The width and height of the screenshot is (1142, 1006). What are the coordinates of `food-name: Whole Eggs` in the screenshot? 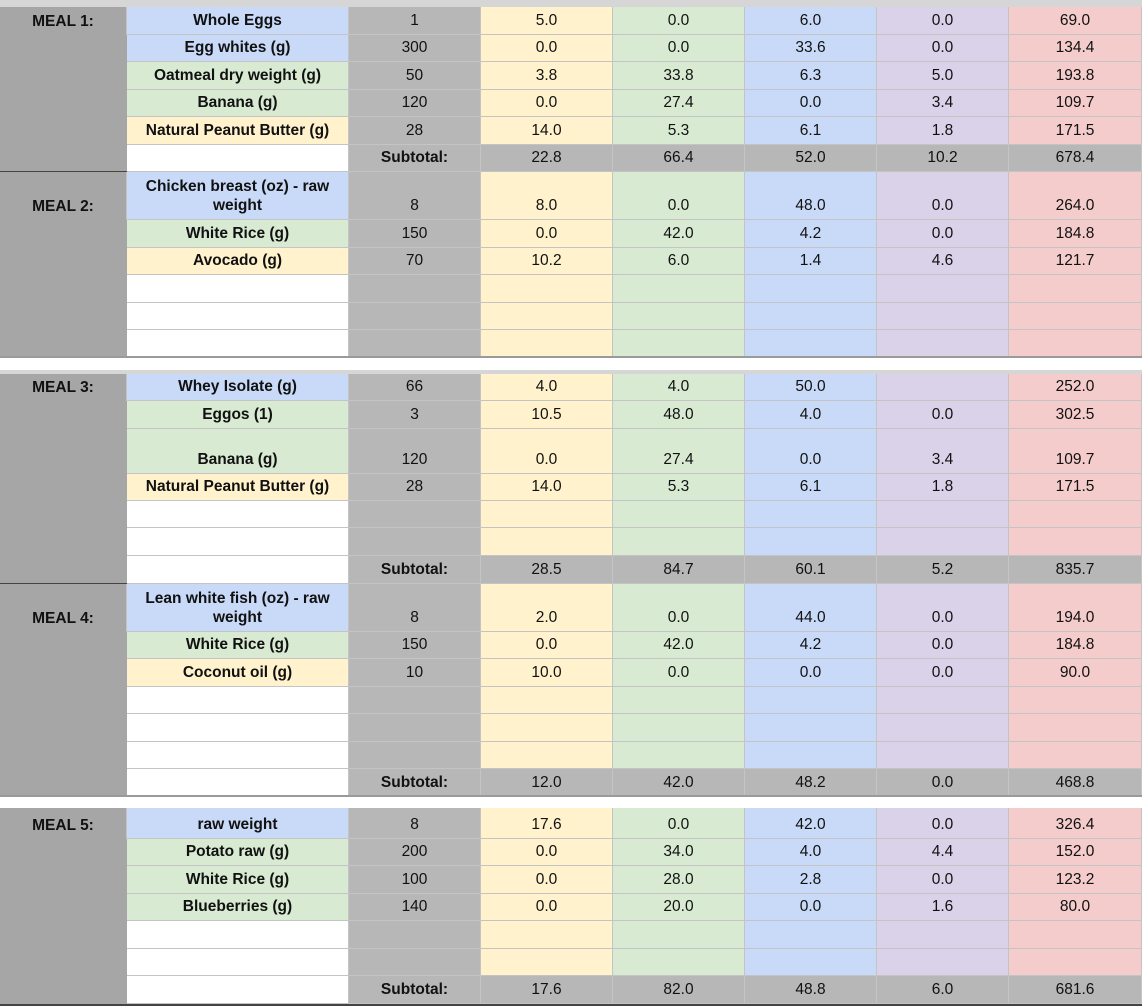 It's located at (238, 21).